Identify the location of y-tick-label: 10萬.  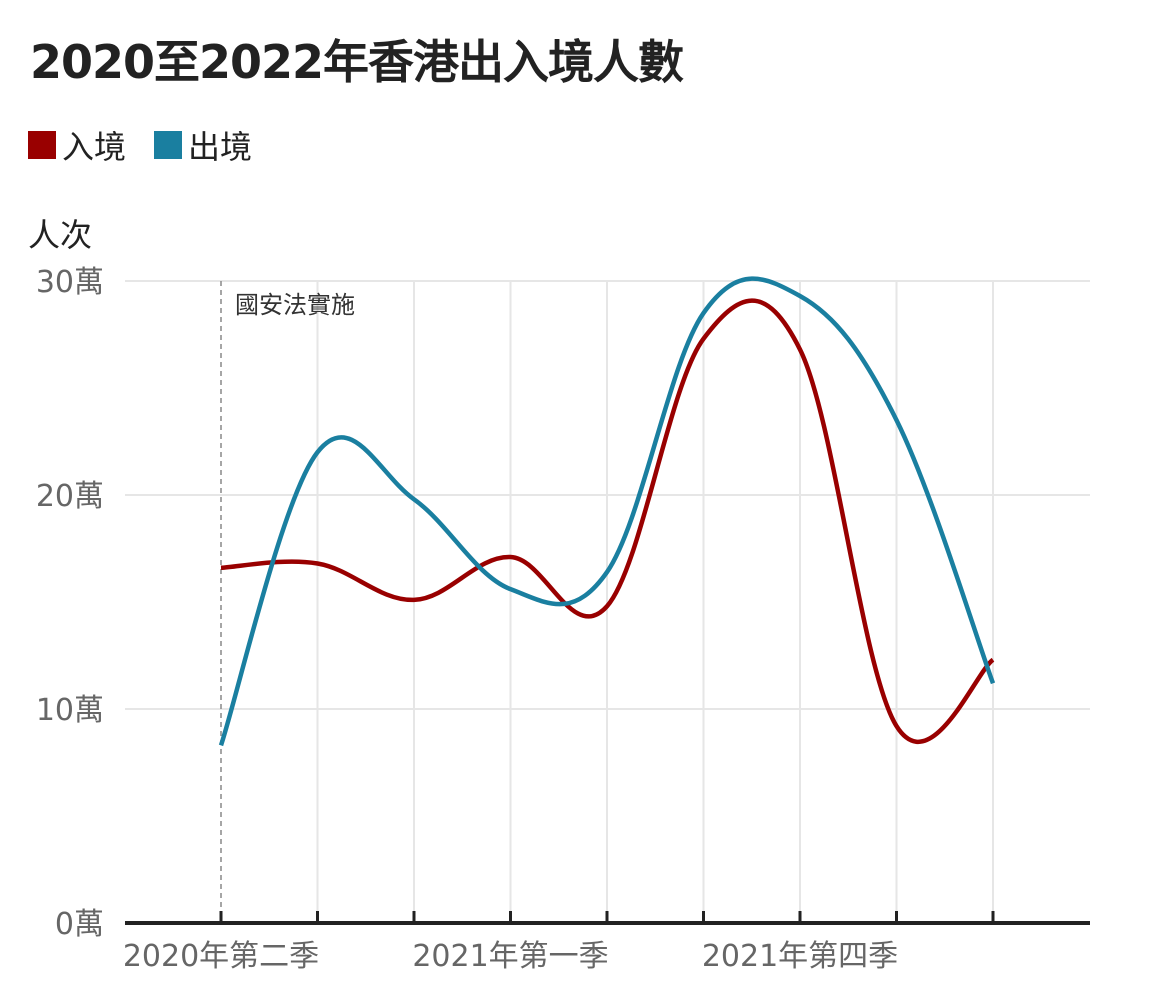
(70, 710).